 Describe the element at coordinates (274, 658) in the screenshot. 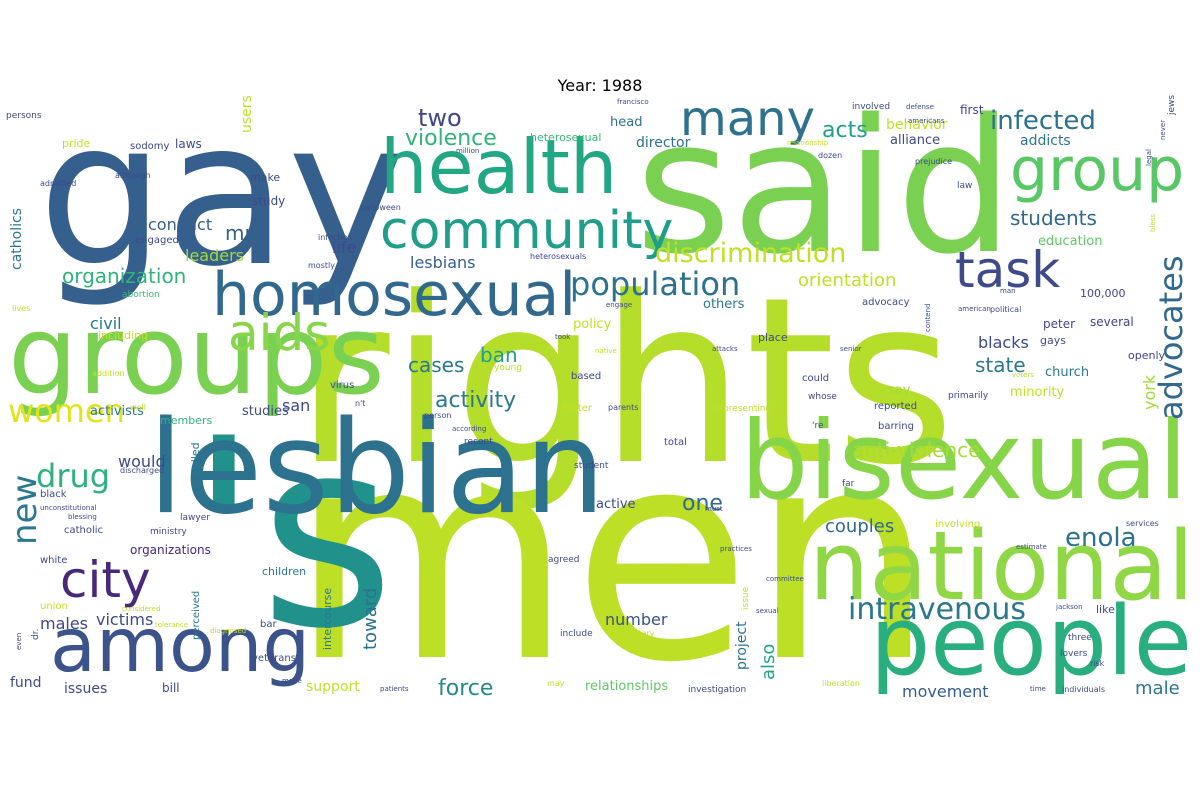

I see `cloud-word: veterans` at that location.